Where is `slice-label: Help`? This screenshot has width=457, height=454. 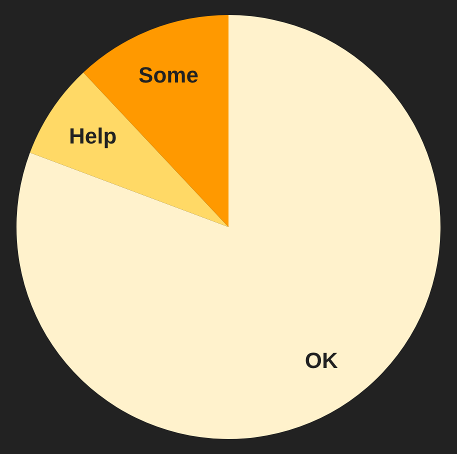
slice-label: Help is located at coordinates (92, 136).